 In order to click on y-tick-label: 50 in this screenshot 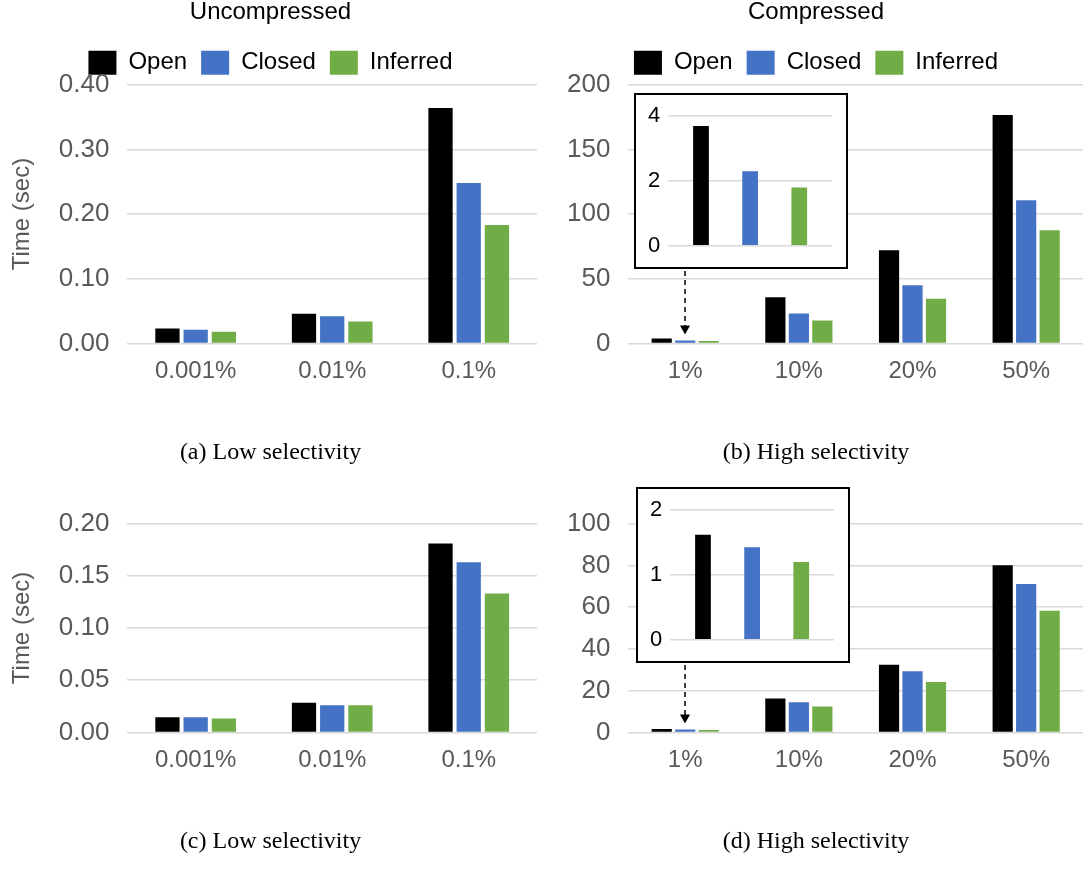, I will do `click(596, 276)`.